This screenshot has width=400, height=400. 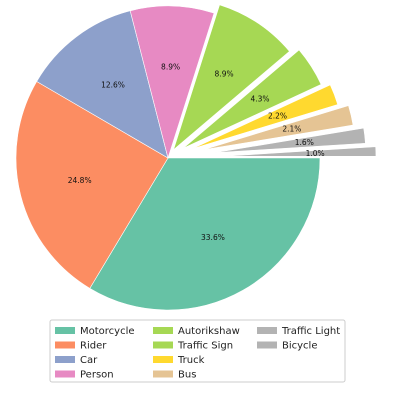 I want to click on legend-swatch-traffic-light, so click(x=267, y=330).